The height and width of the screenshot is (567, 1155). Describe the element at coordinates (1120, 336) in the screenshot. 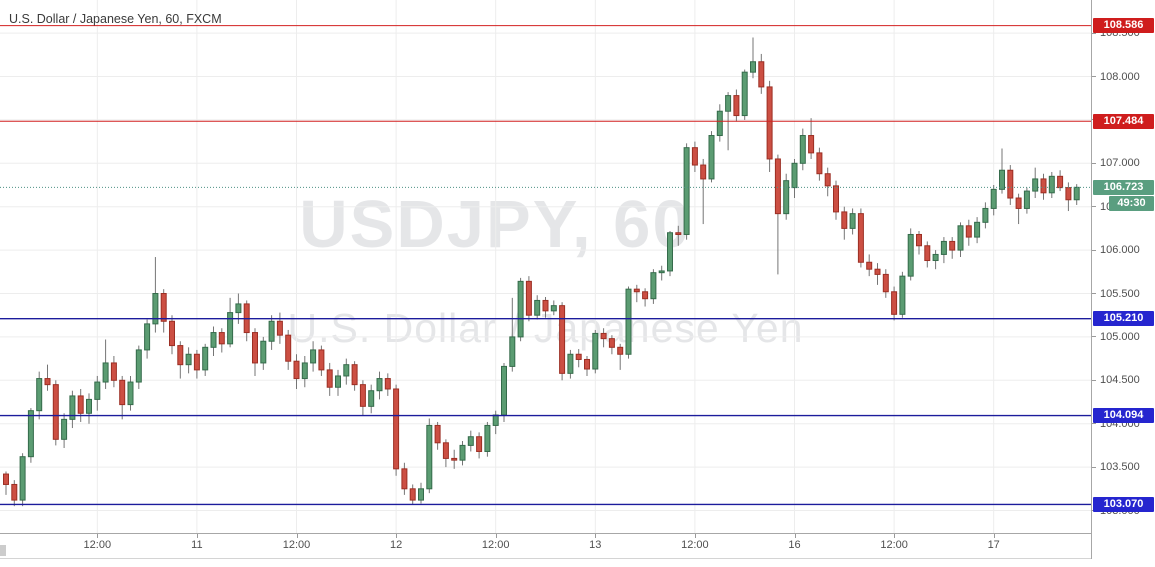

I see `price-tick-label: 105.000` at that location.